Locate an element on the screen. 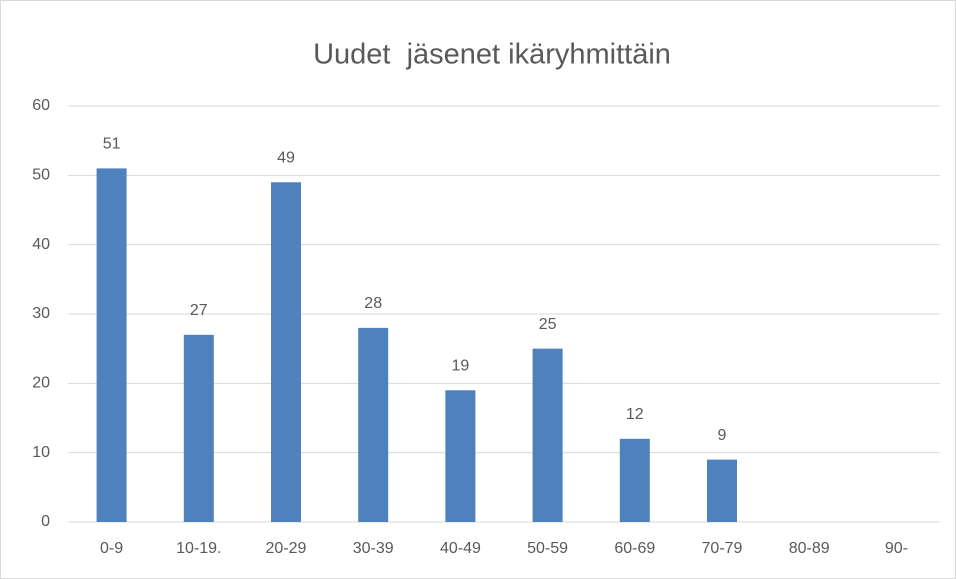  y-tick-label: 30 is located at coordinates (41, 313).